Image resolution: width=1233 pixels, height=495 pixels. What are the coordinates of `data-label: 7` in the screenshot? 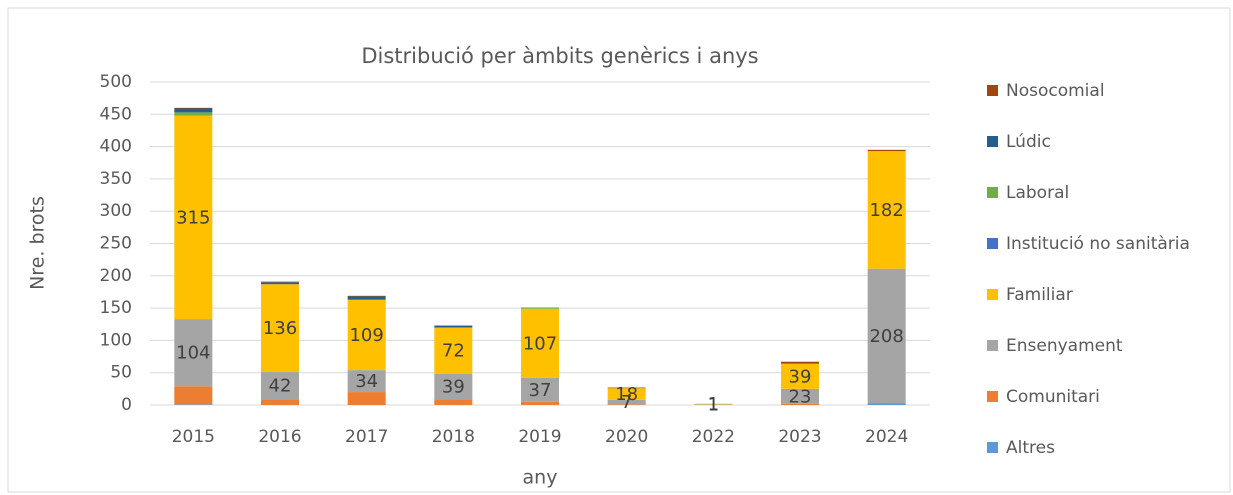 It's located at (626, 402).